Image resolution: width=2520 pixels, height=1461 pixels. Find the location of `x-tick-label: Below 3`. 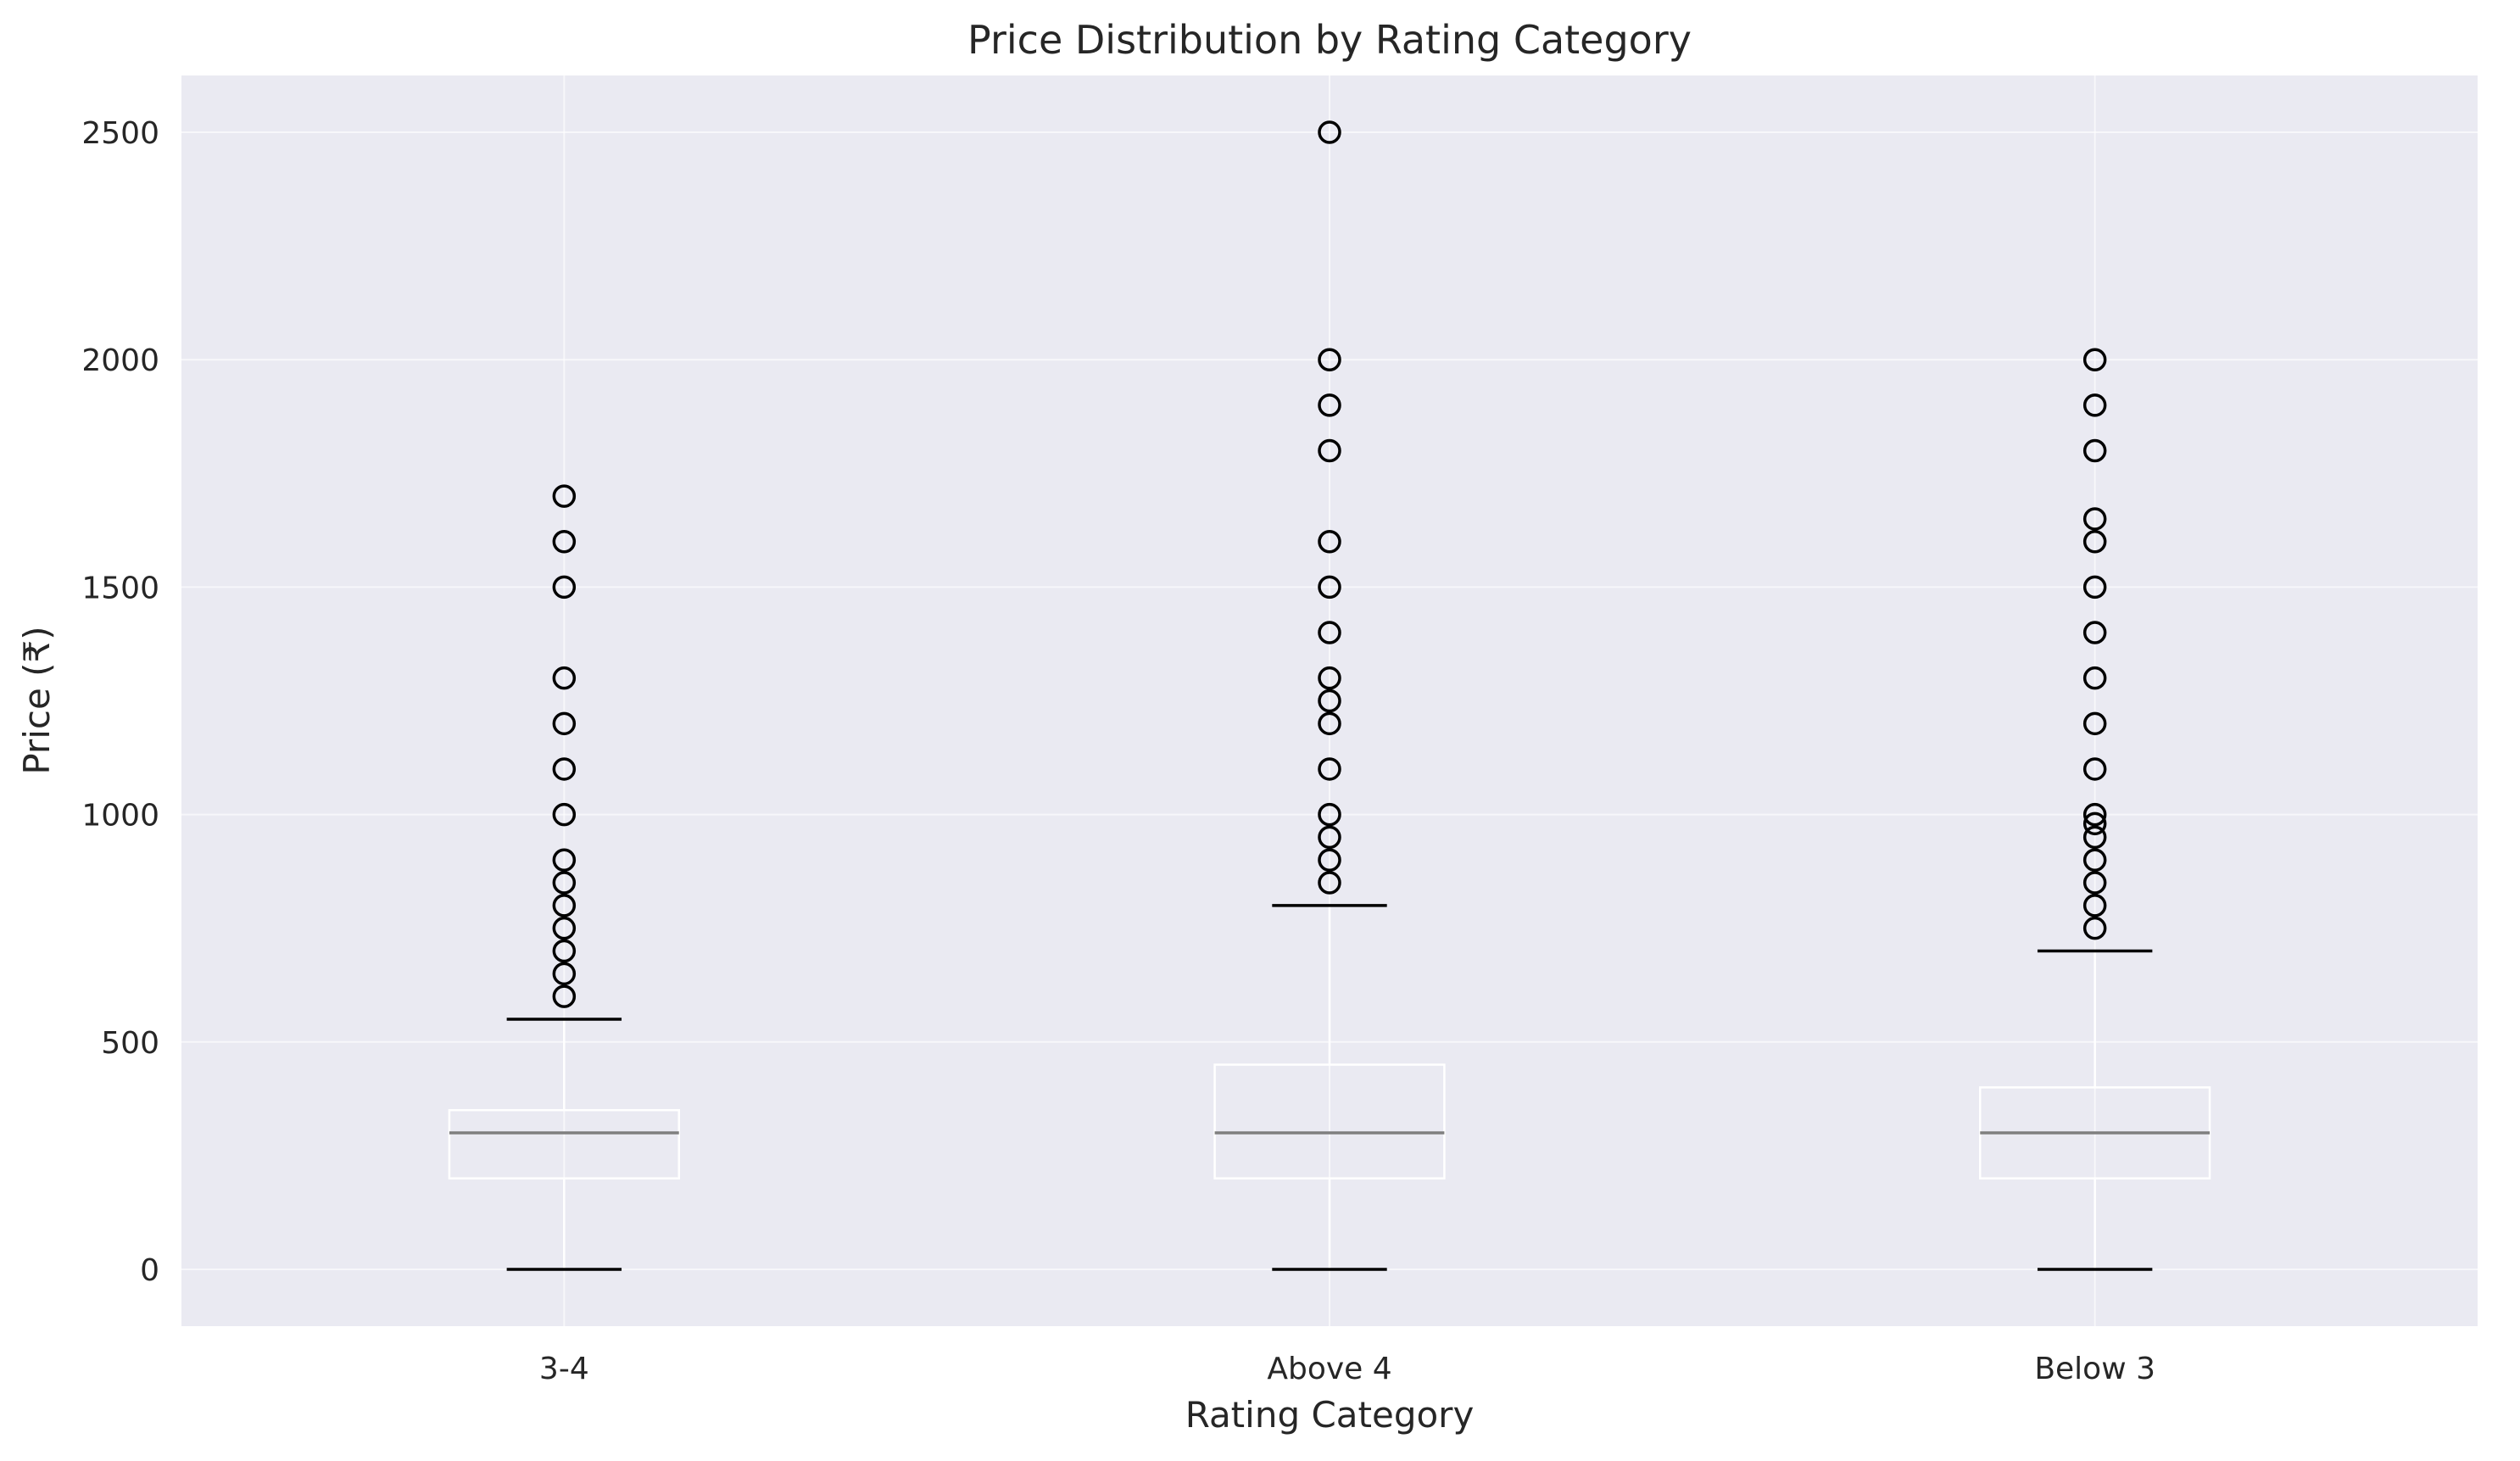

x-tick-label: Below 3 is located at coordinates (2094, 1369).